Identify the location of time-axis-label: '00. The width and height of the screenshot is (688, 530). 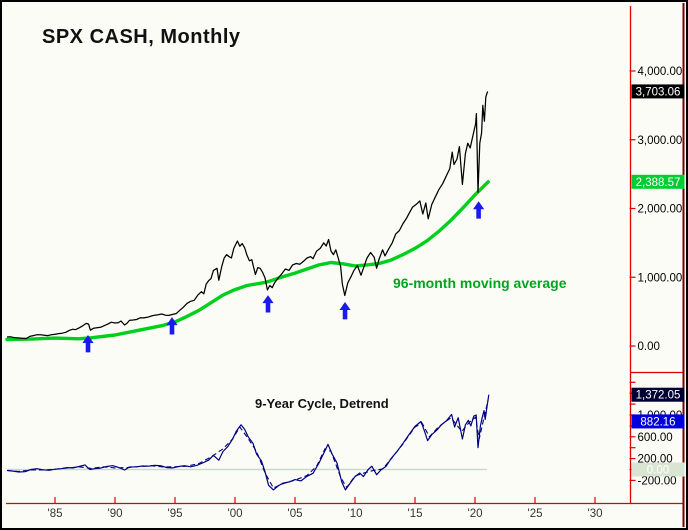
(235, 514).